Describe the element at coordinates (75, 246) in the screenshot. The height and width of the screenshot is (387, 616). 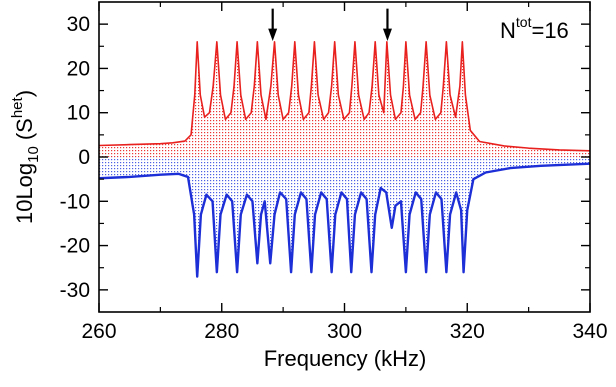
I see `y-tick-label: -20` at that location.